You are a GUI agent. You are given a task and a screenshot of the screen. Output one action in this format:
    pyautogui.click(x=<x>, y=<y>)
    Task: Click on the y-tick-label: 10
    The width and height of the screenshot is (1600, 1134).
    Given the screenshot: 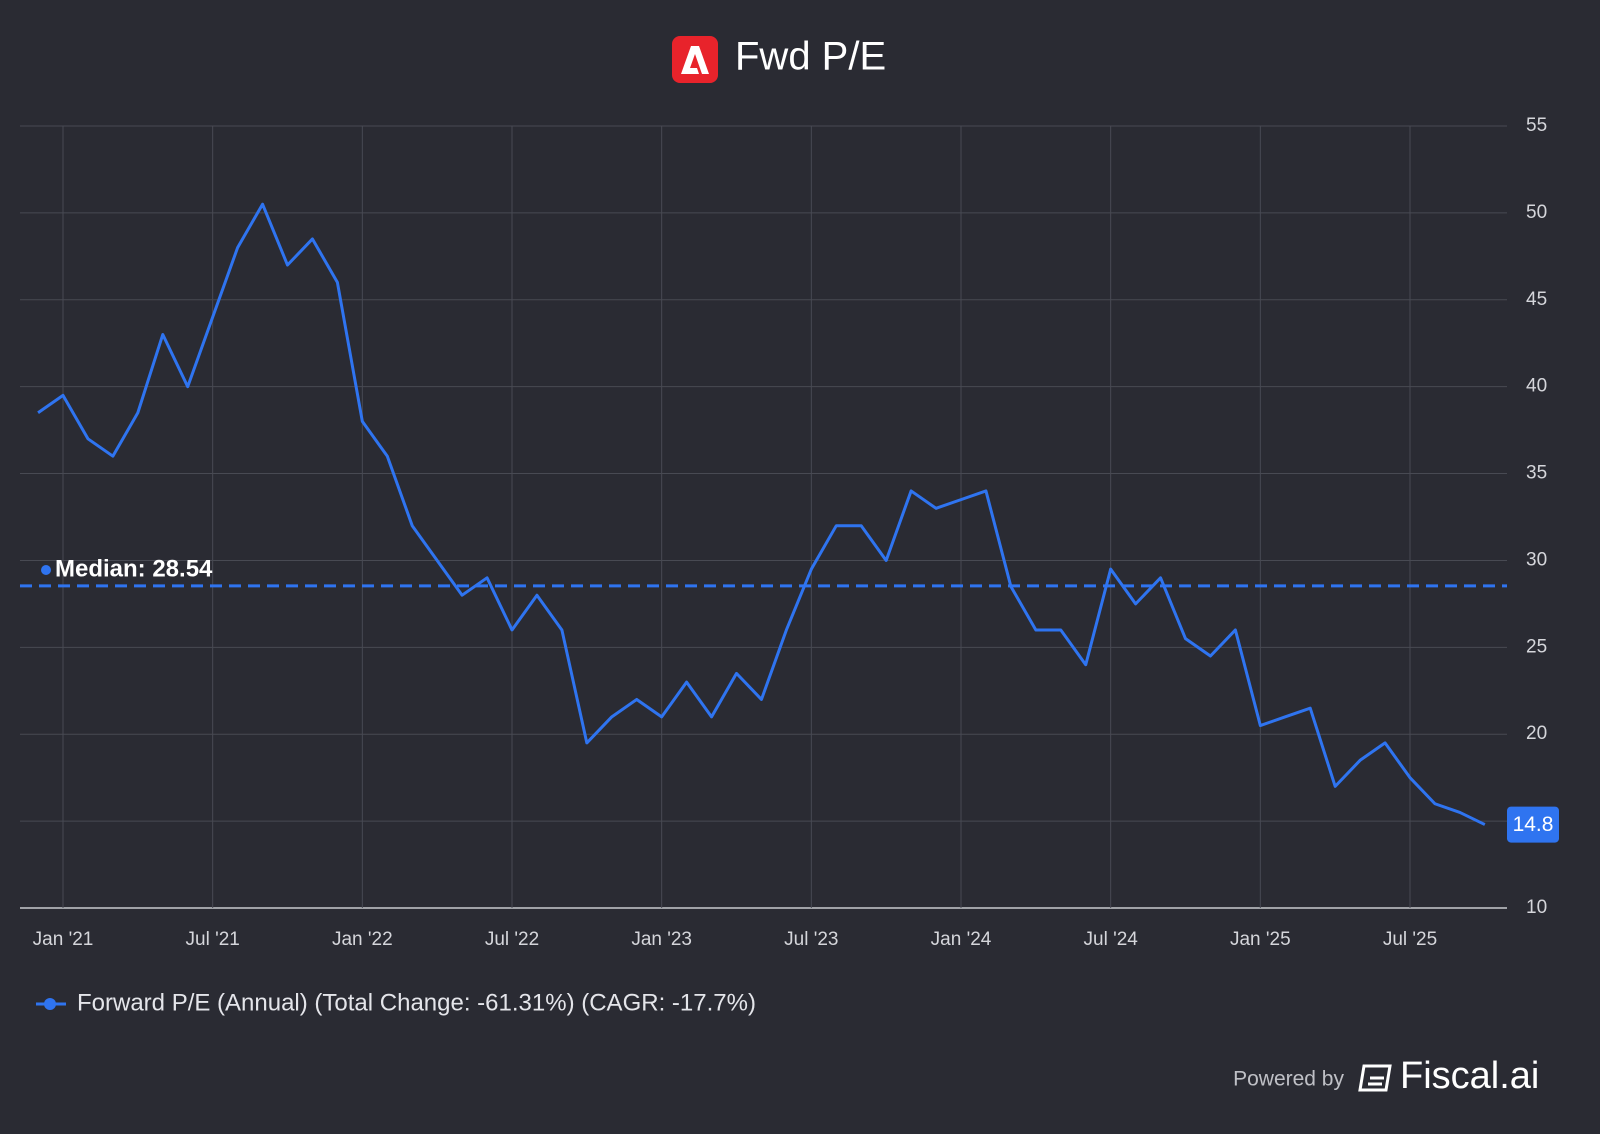 What is the action you would take?
    pyautogui.click(x=1536, y=907)
    